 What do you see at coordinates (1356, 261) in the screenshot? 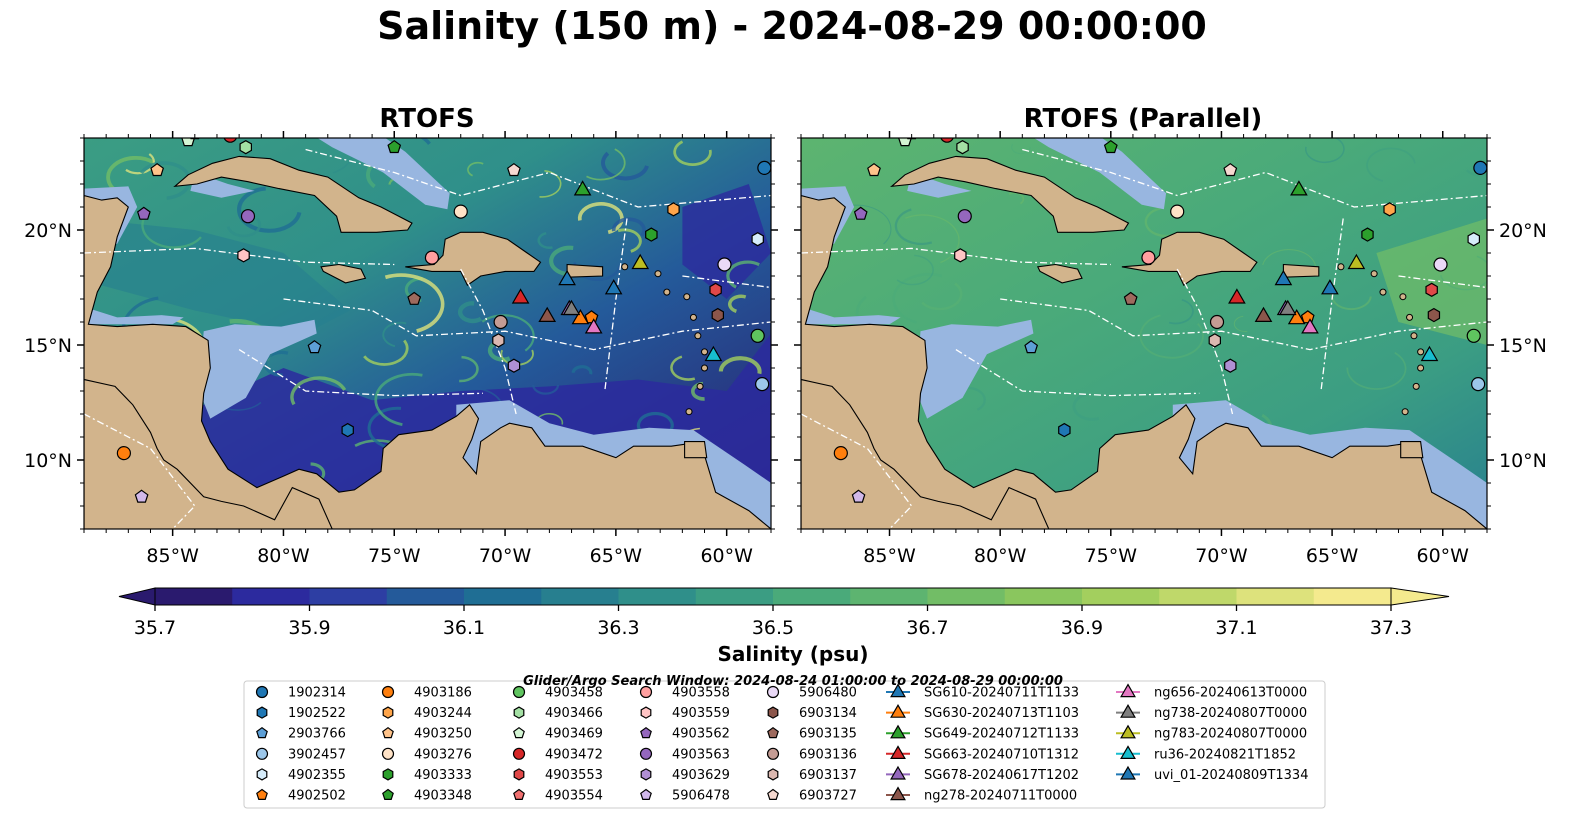
I see `platform-ng783-20240807T0000` at bounding box center [1356, 261].